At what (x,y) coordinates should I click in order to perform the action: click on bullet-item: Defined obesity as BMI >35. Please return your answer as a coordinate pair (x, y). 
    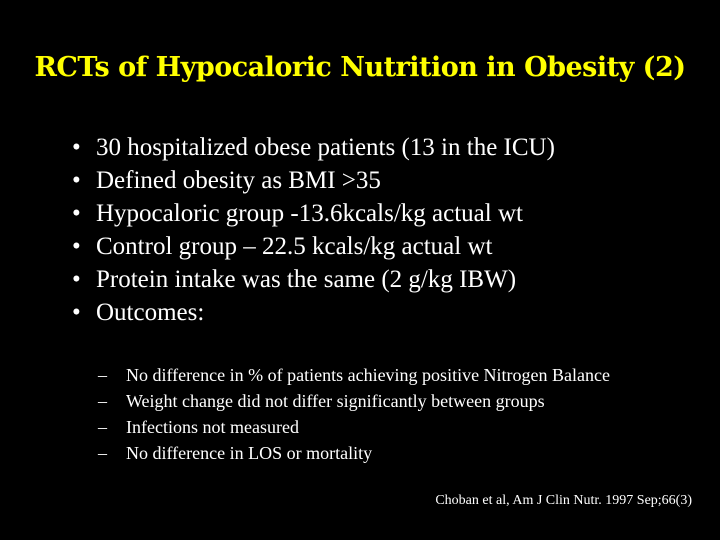
    Looking at the image, I should click on (313, 180).